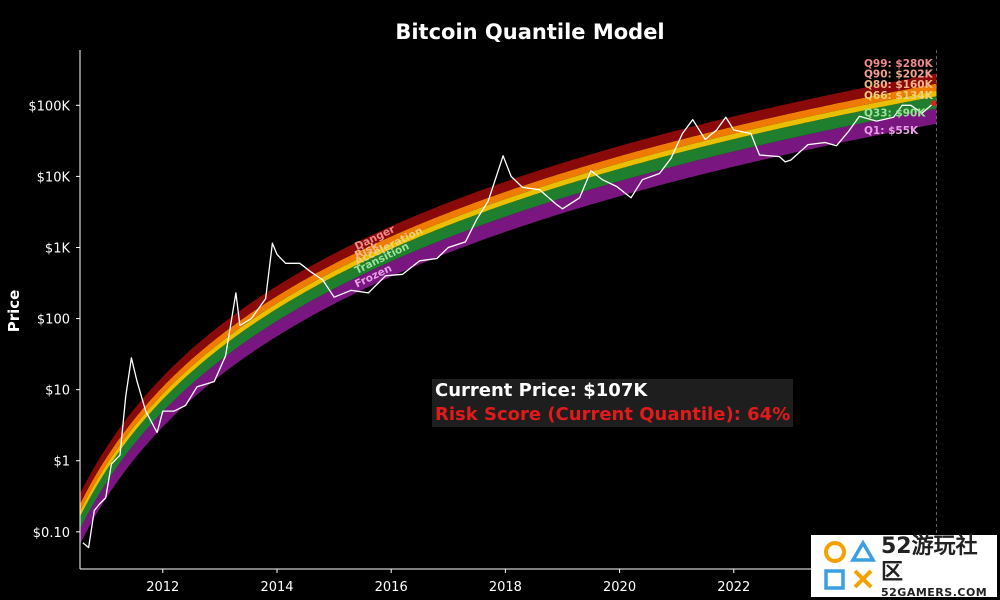 This screenshot has height=600, width=1000. I want to click on y-tick-label: $10, so click(57, 391).